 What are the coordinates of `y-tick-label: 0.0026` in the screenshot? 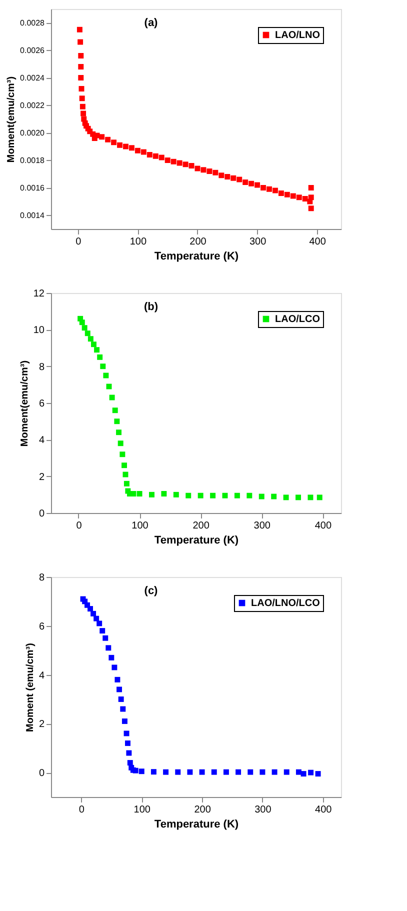 It's located at (33, 50).